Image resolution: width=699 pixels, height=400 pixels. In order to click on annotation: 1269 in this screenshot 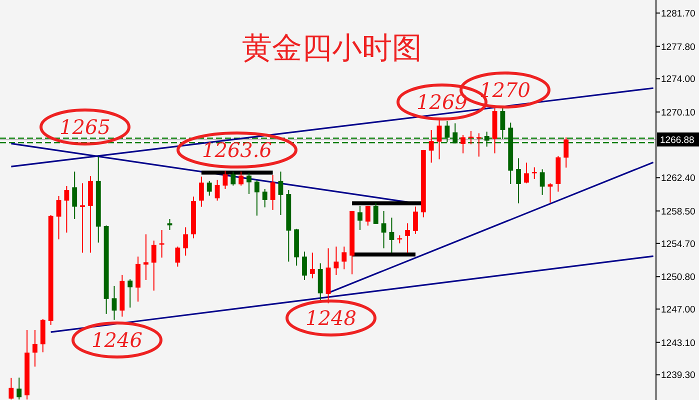, I will do `click(442, 102)`.